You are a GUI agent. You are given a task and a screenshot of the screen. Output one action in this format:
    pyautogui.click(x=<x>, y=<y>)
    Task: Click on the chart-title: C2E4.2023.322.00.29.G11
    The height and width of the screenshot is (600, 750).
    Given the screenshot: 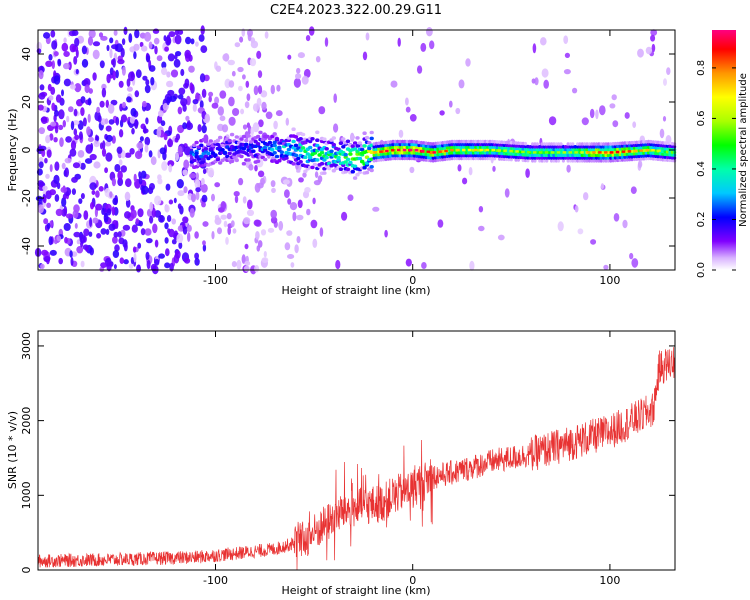 What is the action you would take?
    pyautogui.click(x=356, y=10)
    